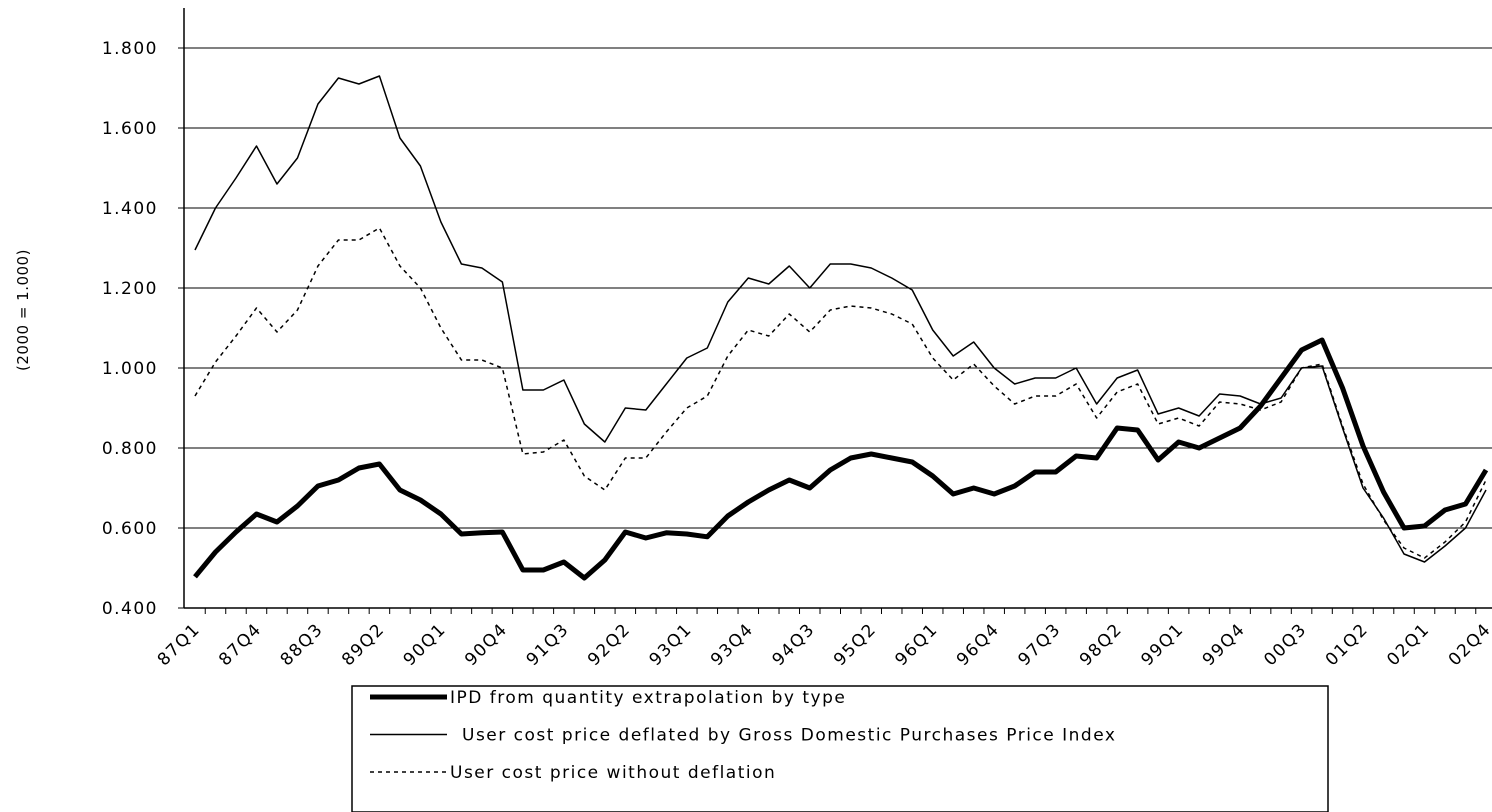  Describe the element at coordinates (363, 644) in the screenshot. I see `x-tick-label: 89Q2` at that location.